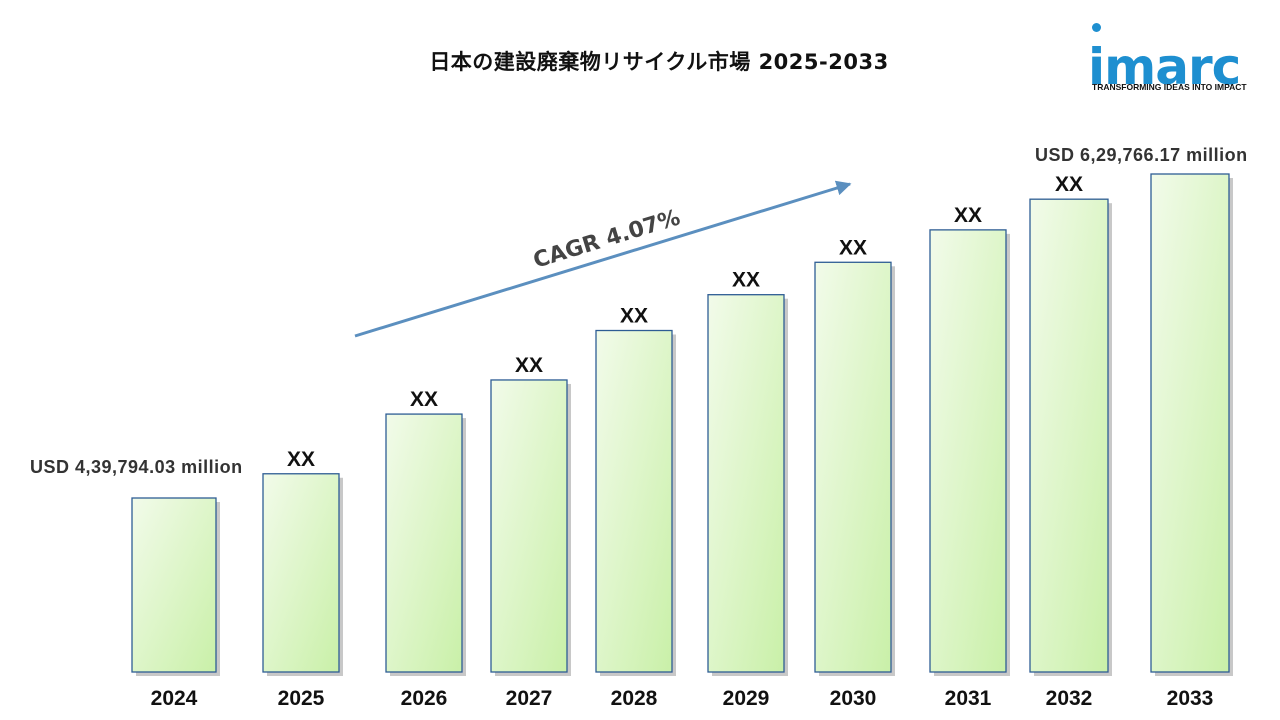  What do you see at coordinates (301, 459) in the screenshot?
I see `bar-value-label-2025: XX` at bounding box center [301, 459].